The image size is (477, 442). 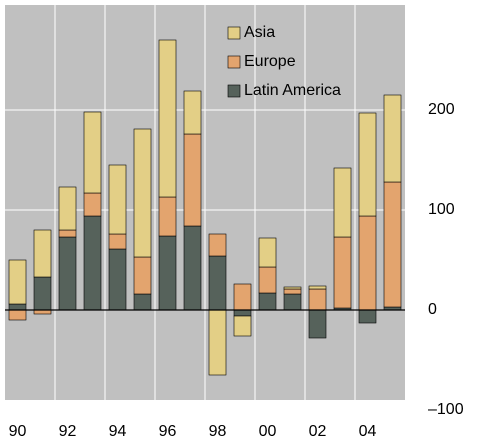 I want to click on x-tick-label: 96, so click(x=168, y=431).